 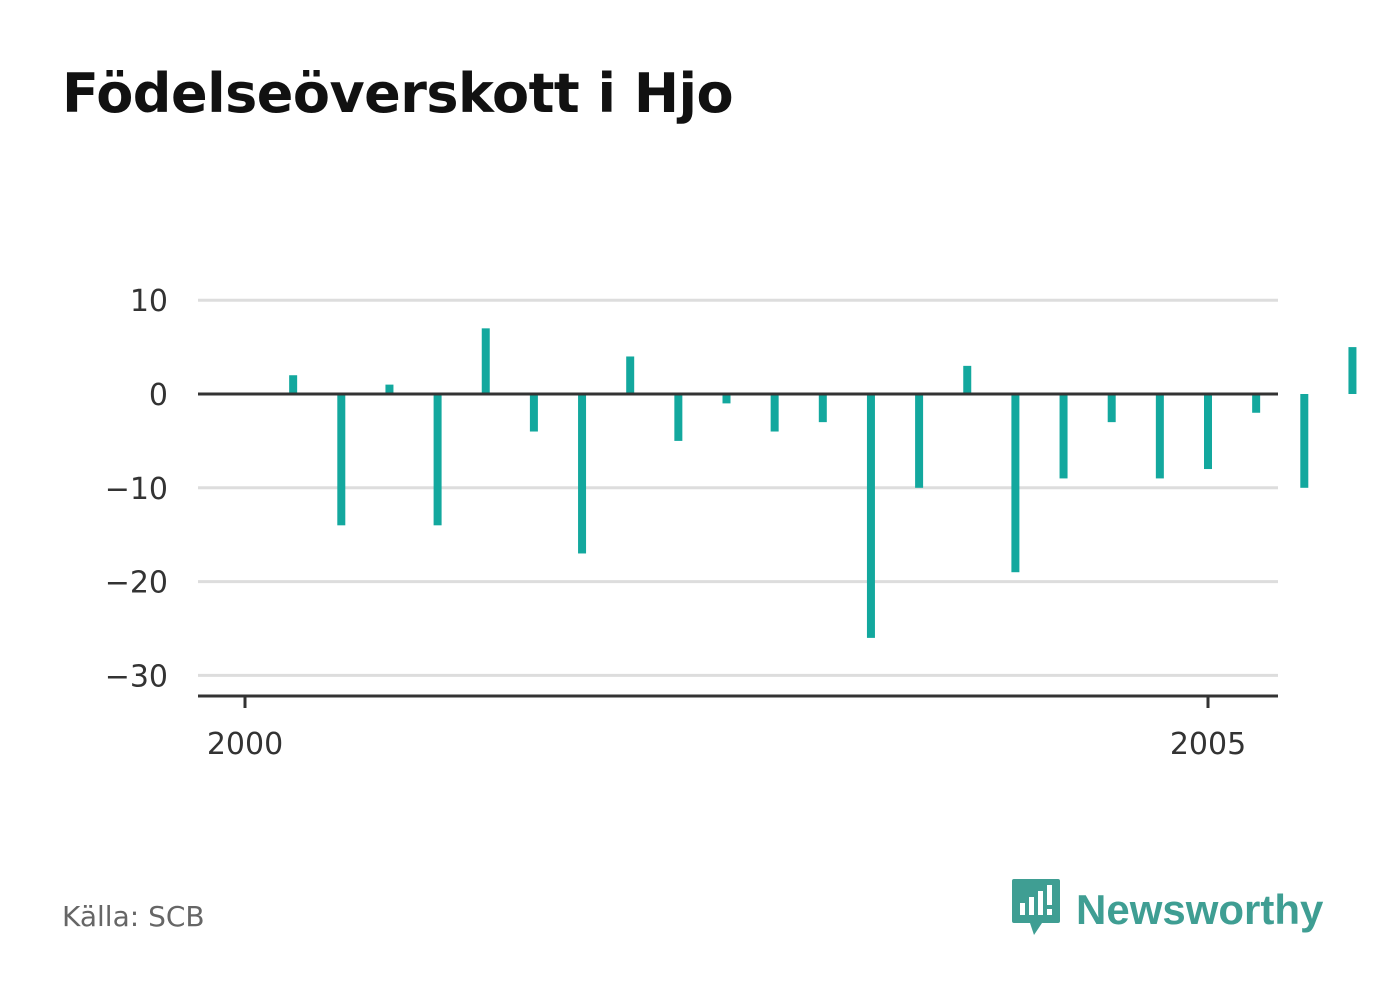 What do you see at coordinates (149, 301) in the screenshot?
I see `y-tick-label: 10` at bounding box center [149, 301].